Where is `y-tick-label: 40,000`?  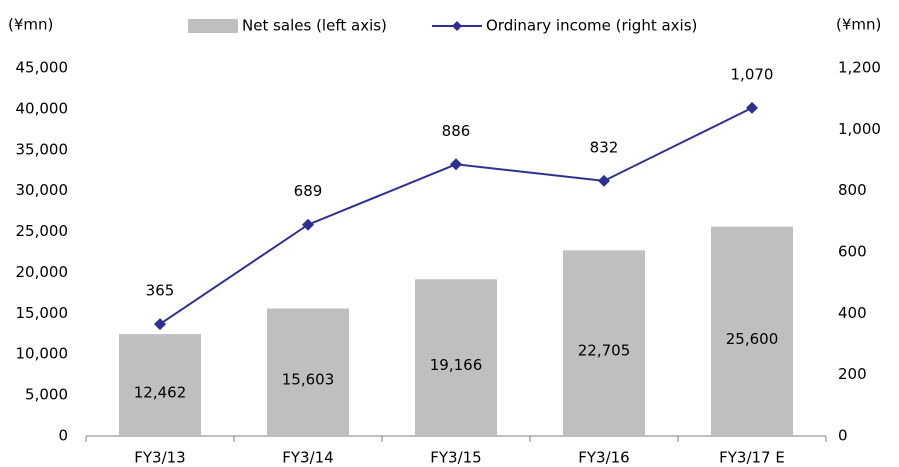 y-tick-label: 40,000 is located at coordinates (42, 108).